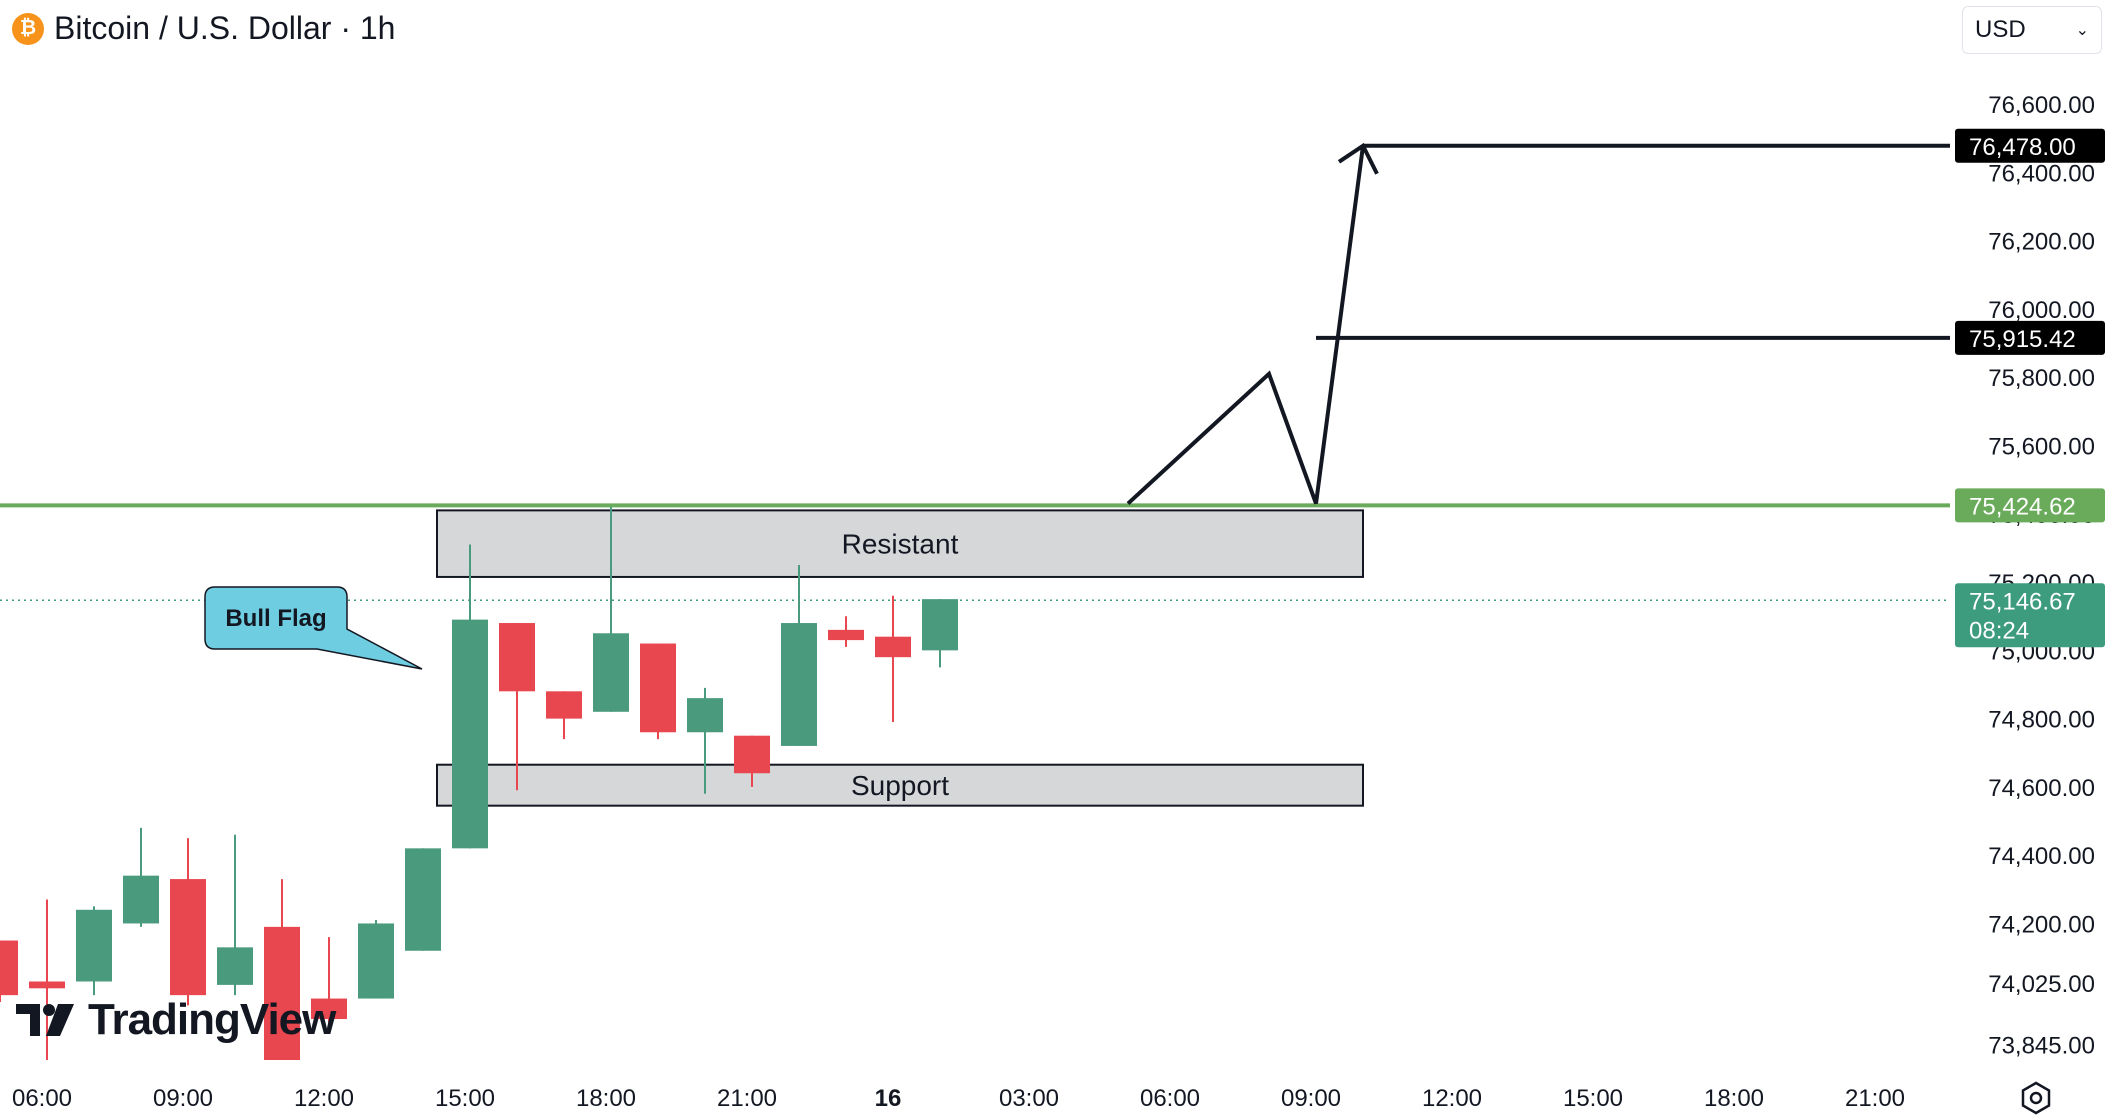  What do you see at coordinates (275, 618) in the screenshot?
I see `callout-label: Bull Flag` at bounding box center [275, 618].